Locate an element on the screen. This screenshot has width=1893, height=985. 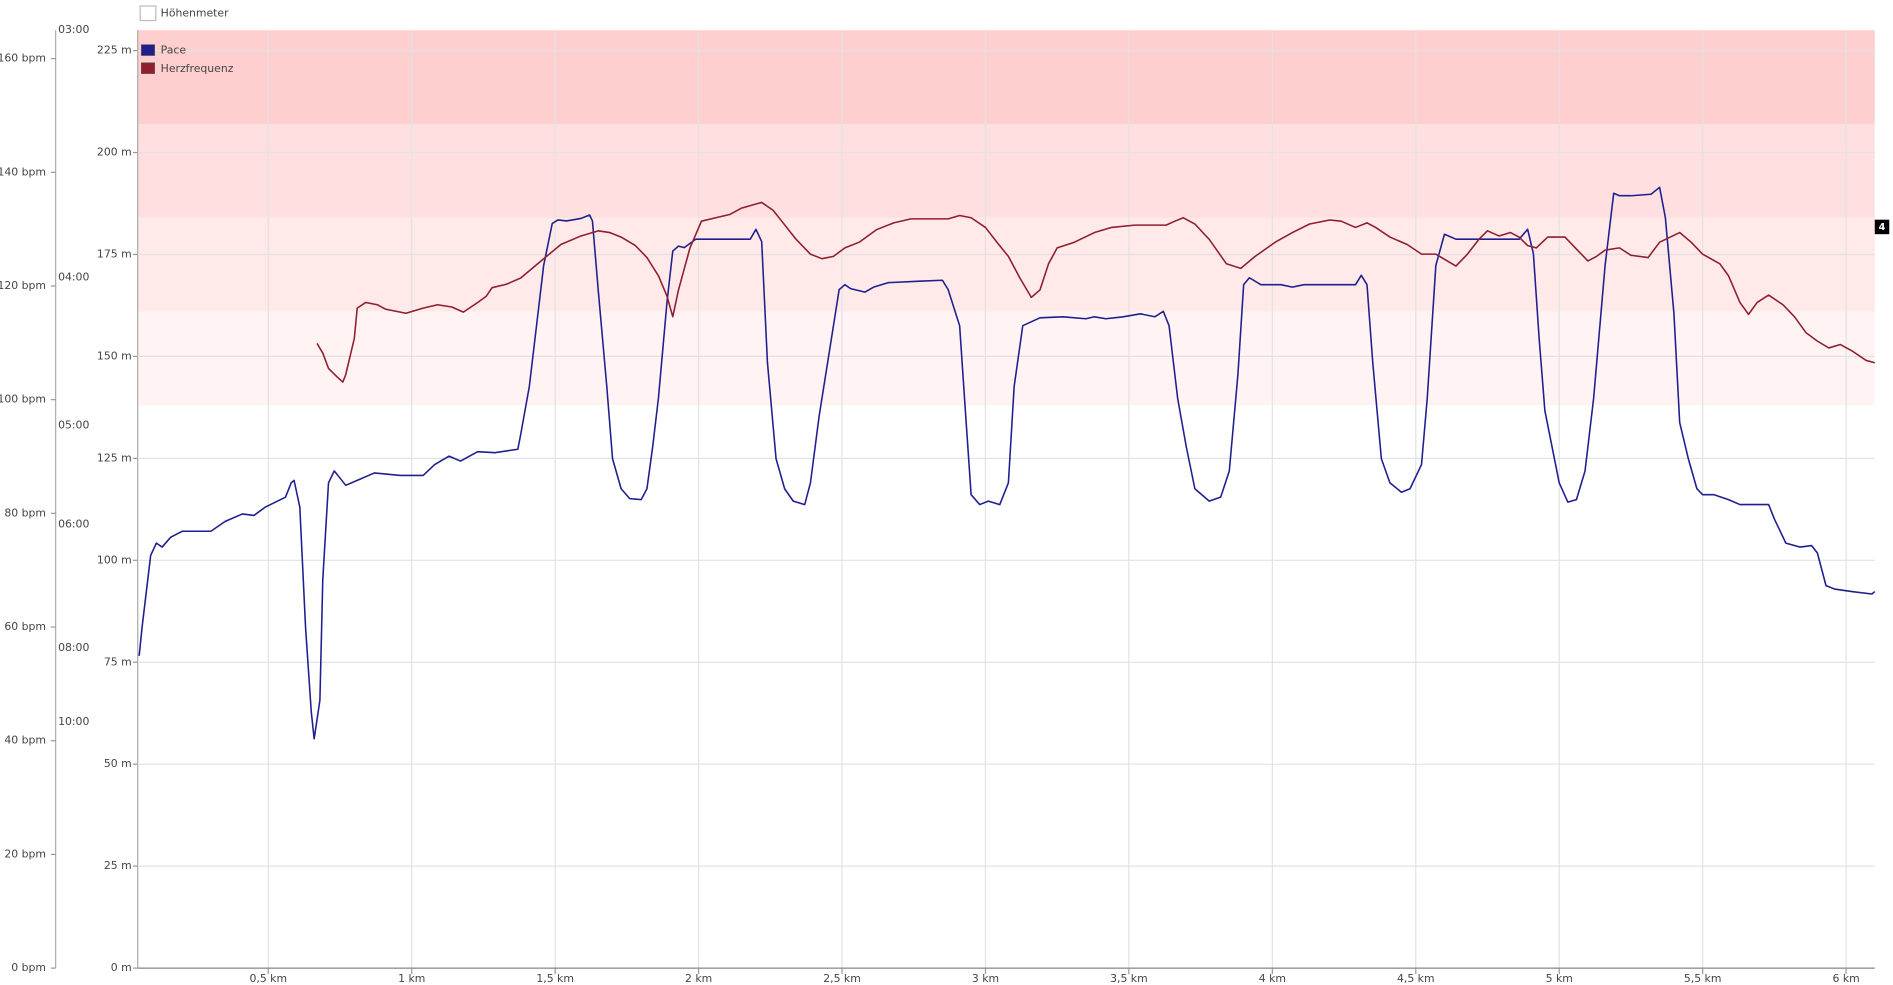
y-tick-label: 50 m is located at coordinates (118, 763).